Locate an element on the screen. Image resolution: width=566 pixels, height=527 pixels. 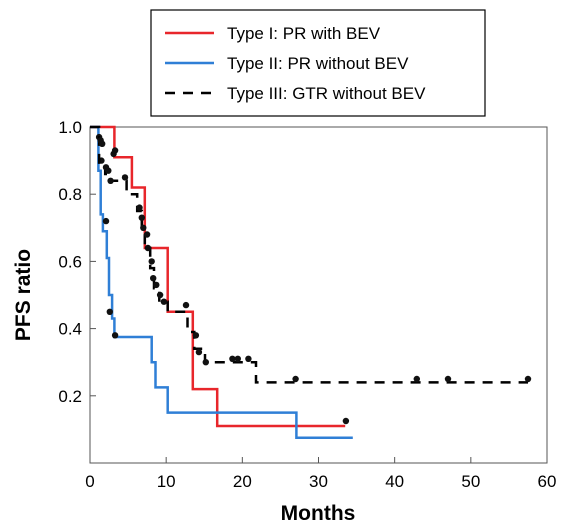
x-tick-label: 50 is located at coordinates (470, 481).